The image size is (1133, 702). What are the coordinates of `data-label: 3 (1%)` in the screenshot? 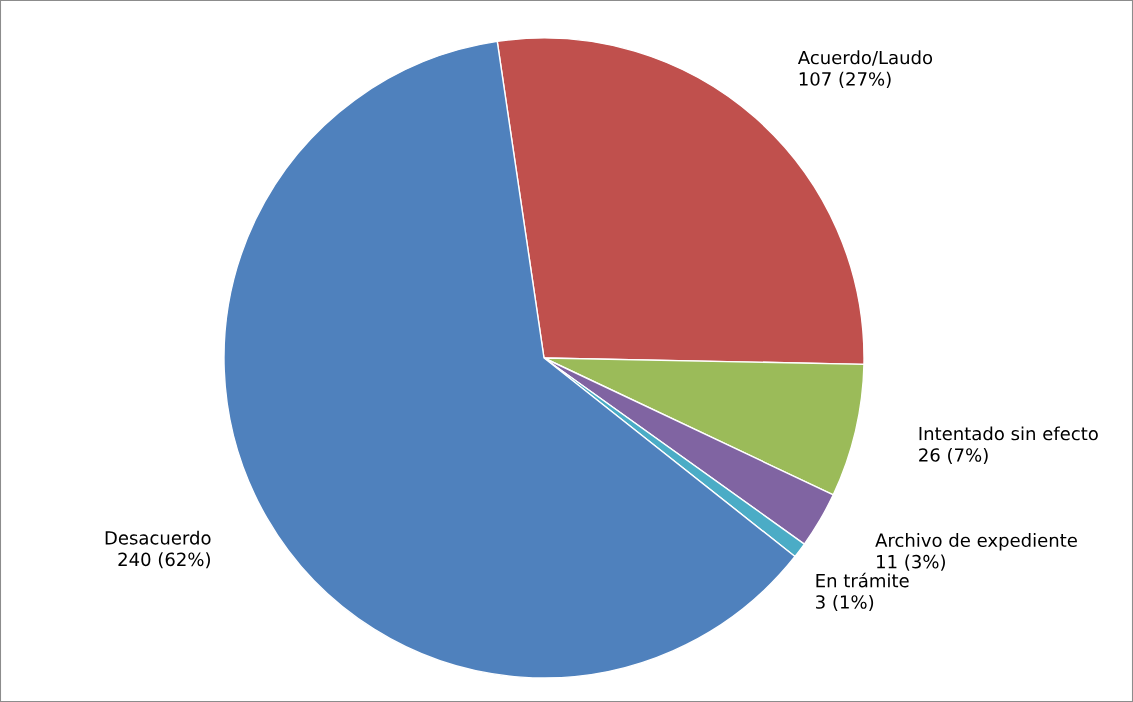 It's located at (845, 602).